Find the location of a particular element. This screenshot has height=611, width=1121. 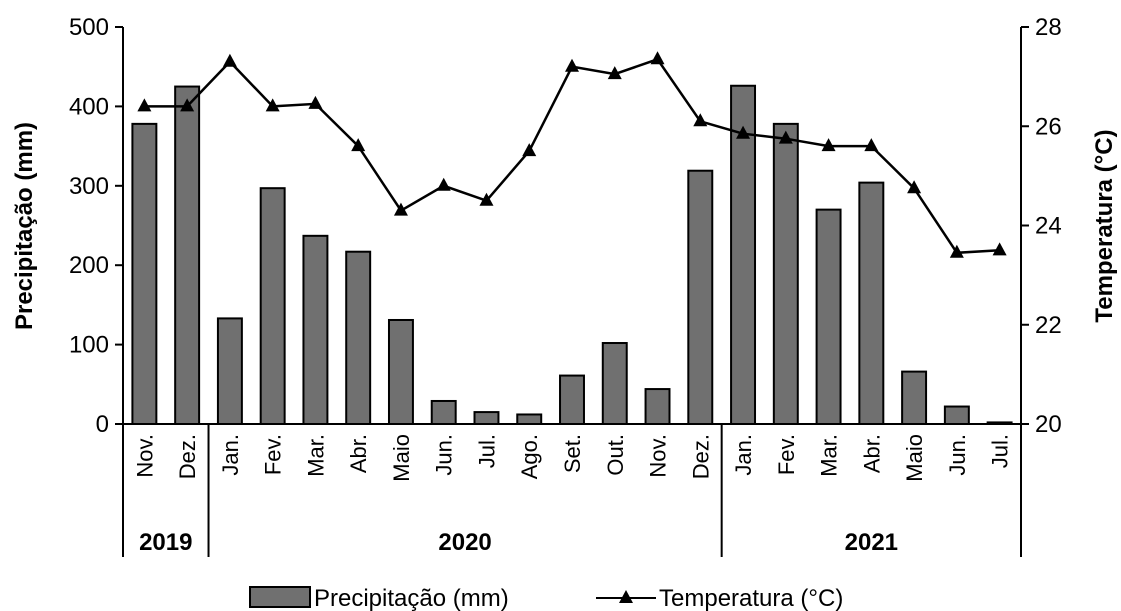

legend-triangle-marker is located at coordinates (626, 596).